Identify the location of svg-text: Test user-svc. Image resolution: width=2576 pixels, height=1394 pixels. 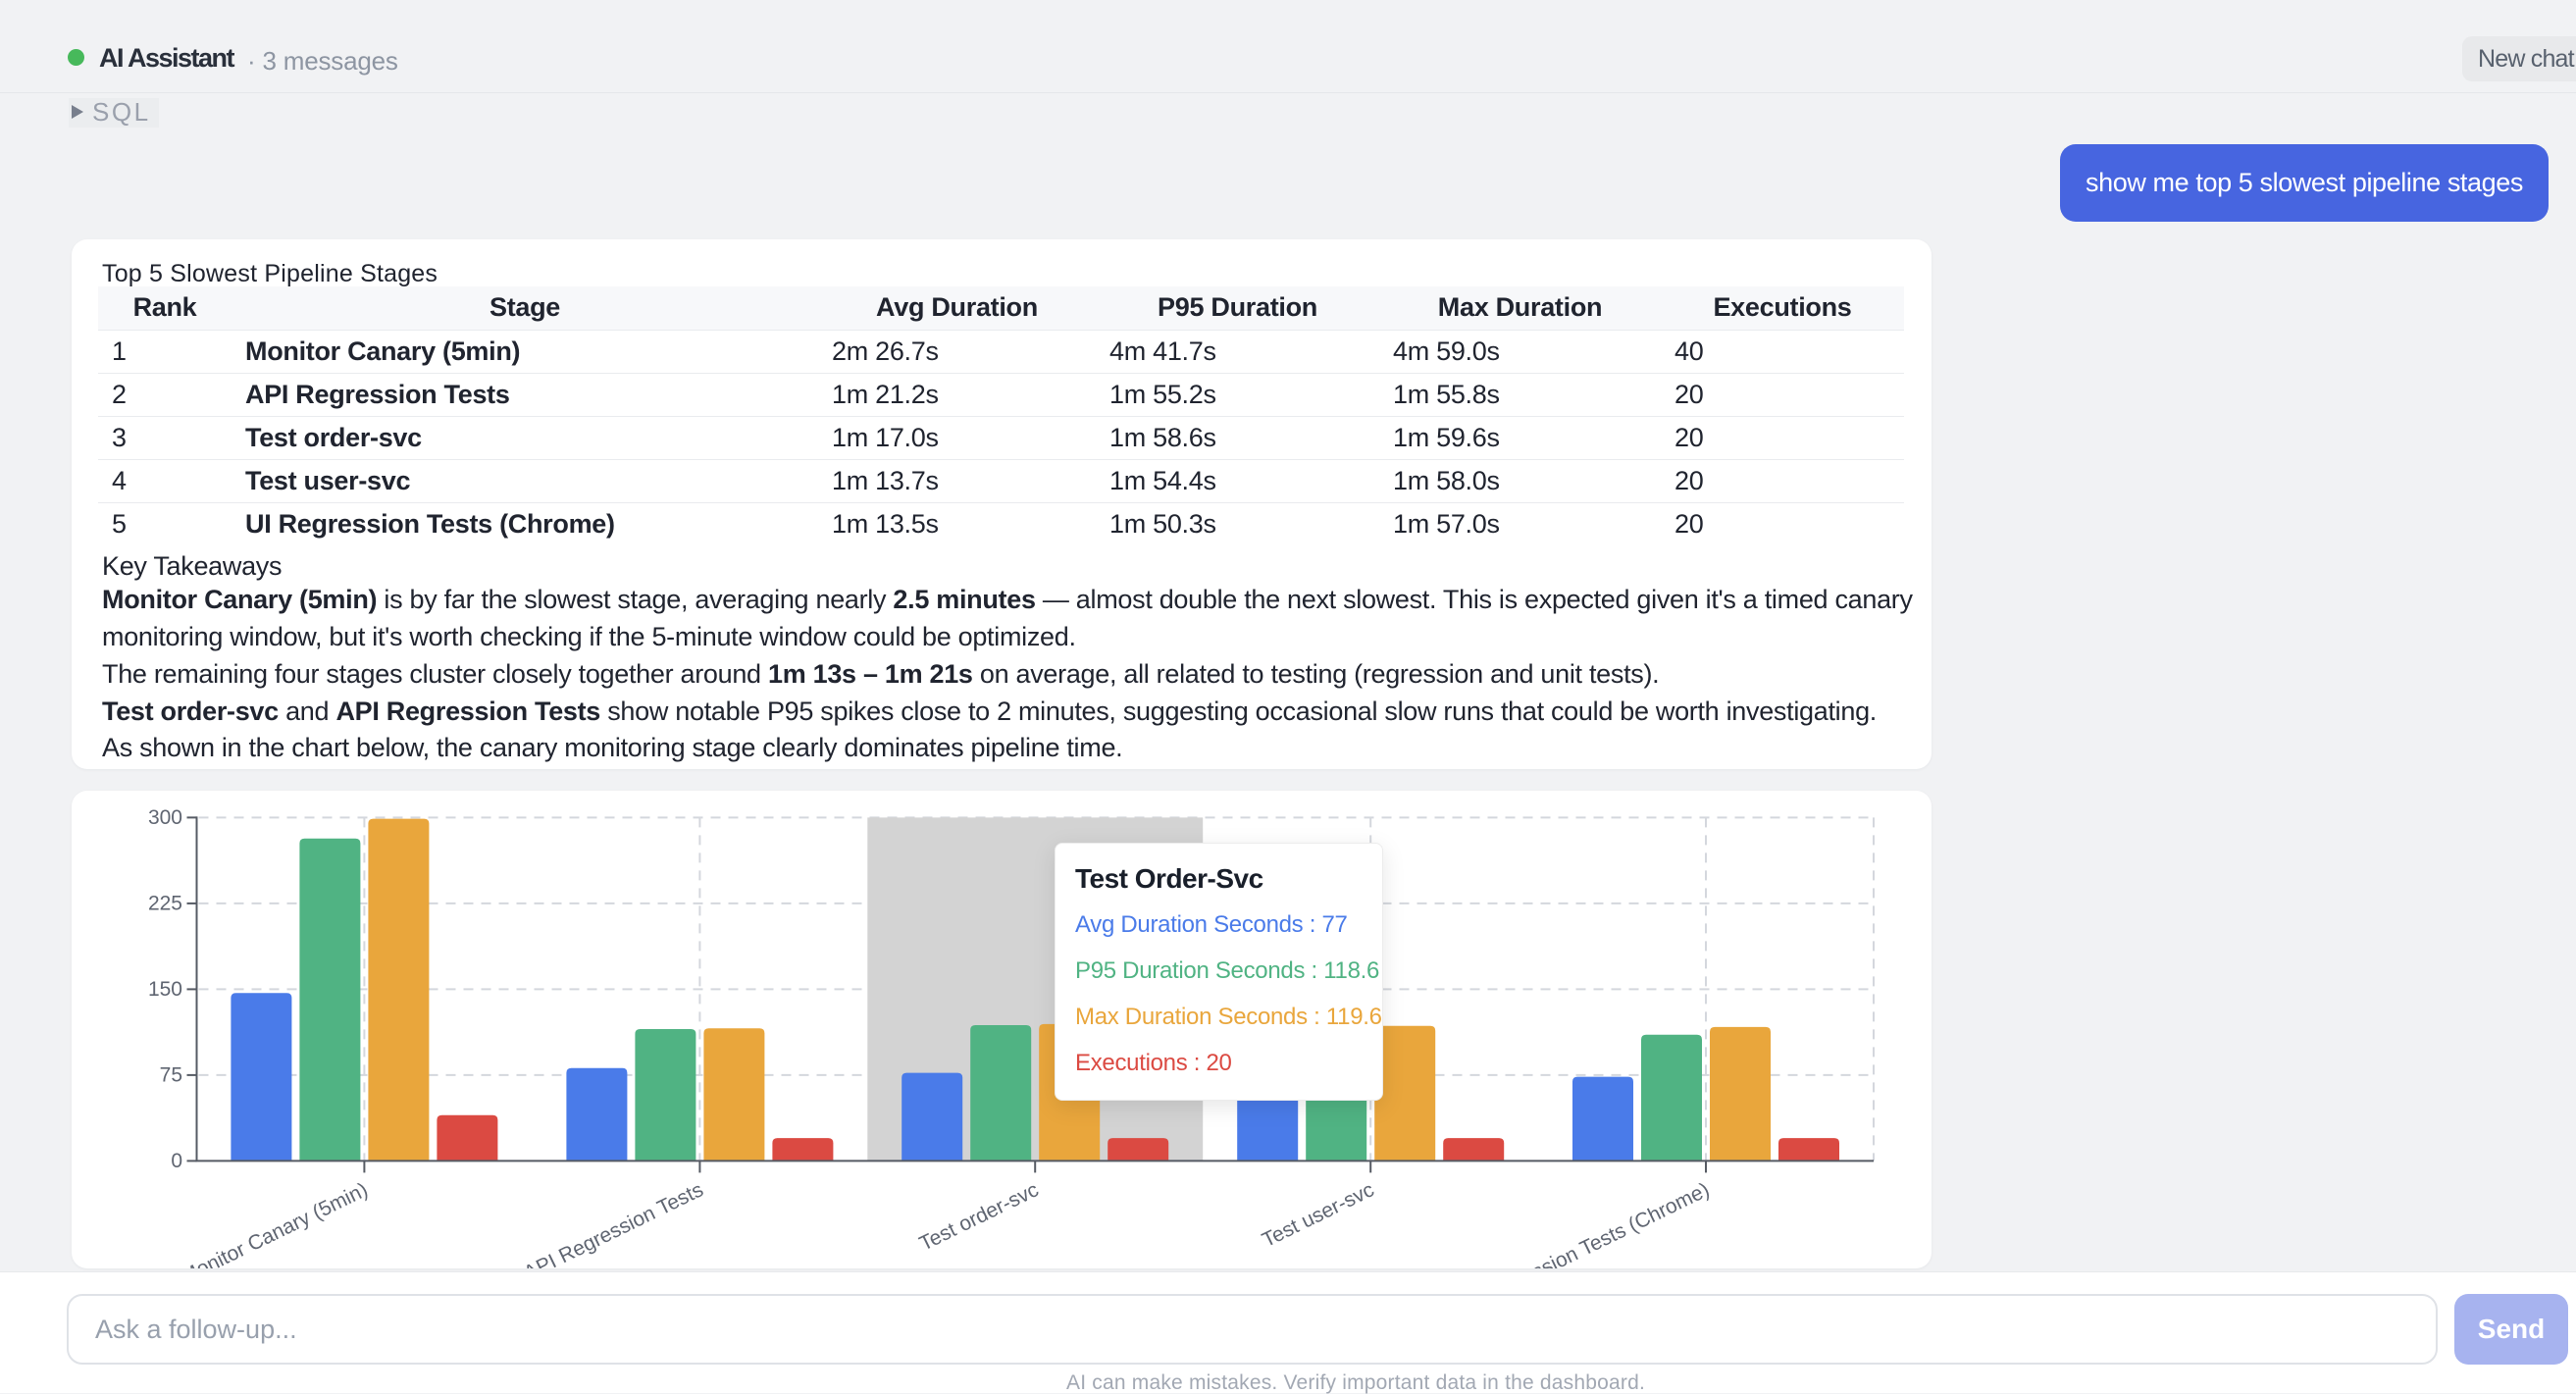
(1318, 1215).